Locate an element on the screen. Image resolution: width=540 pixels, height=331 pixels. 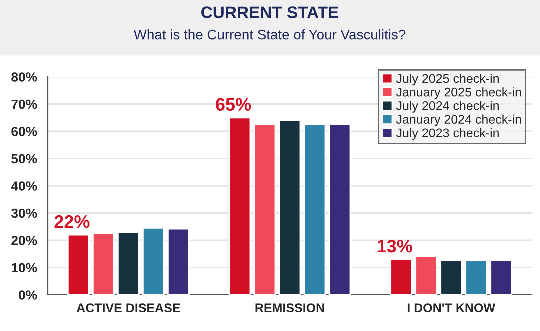
y-tick-label: 60% is located at coordinates (25, 131).